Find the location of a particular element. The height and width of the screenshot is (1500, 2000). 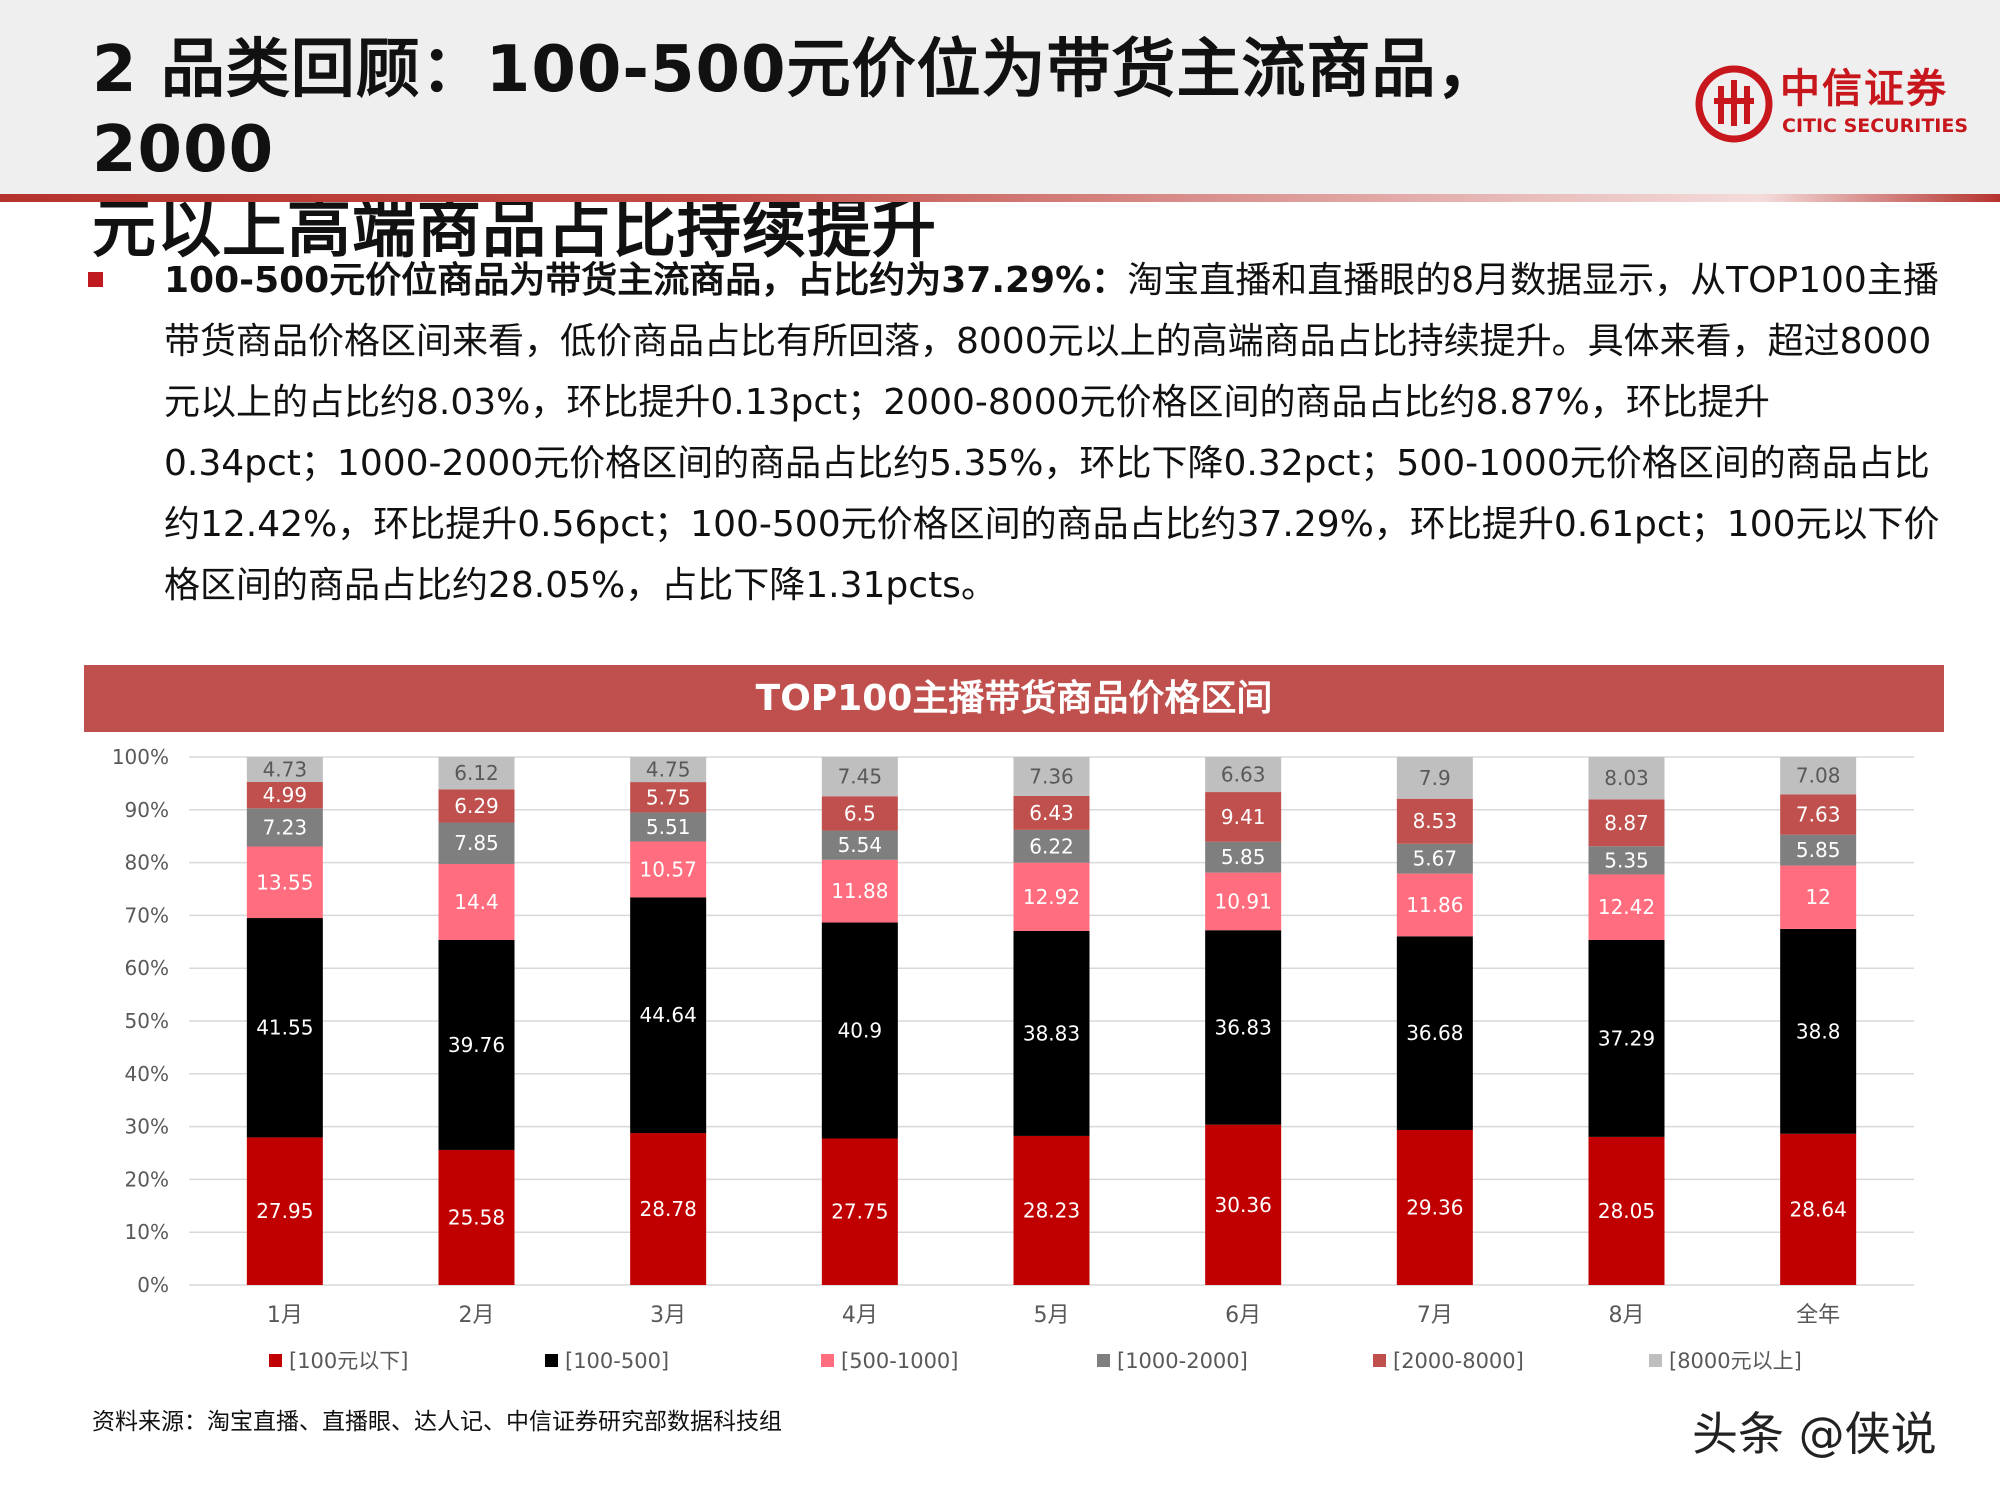

data-label: 9.41 is located at coordinates (1243, 817).